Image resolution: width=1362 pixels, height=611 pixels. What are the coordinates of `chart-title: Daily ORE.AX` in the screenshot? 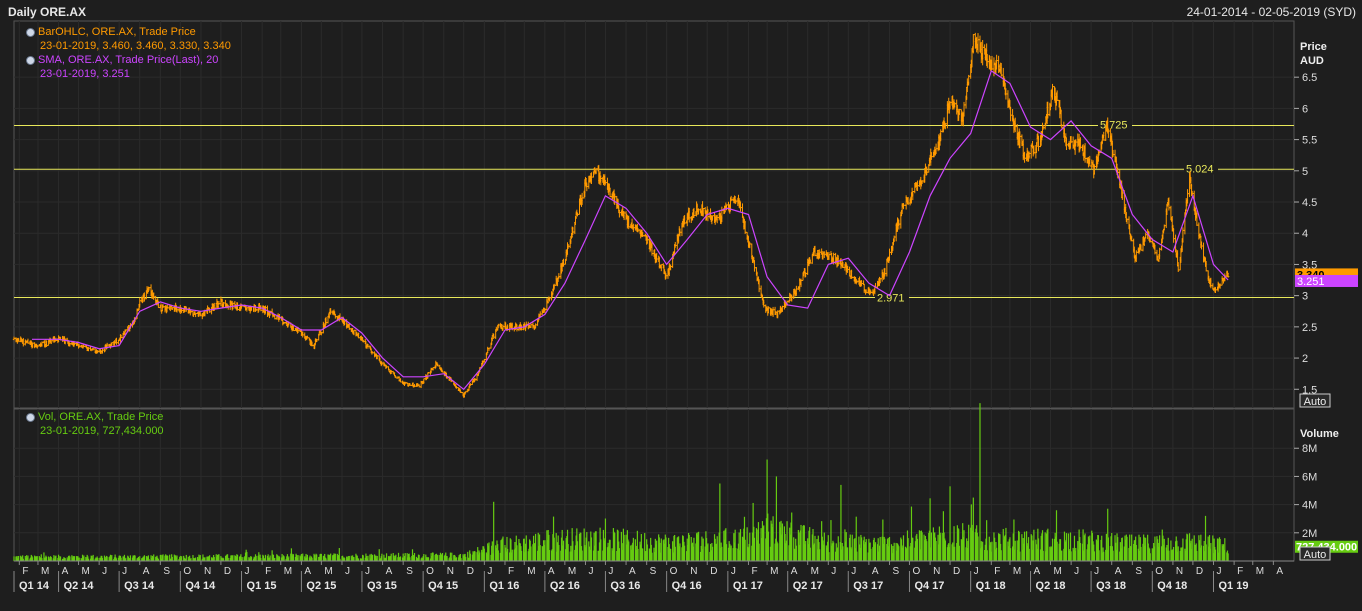 It's located at (47, 12).